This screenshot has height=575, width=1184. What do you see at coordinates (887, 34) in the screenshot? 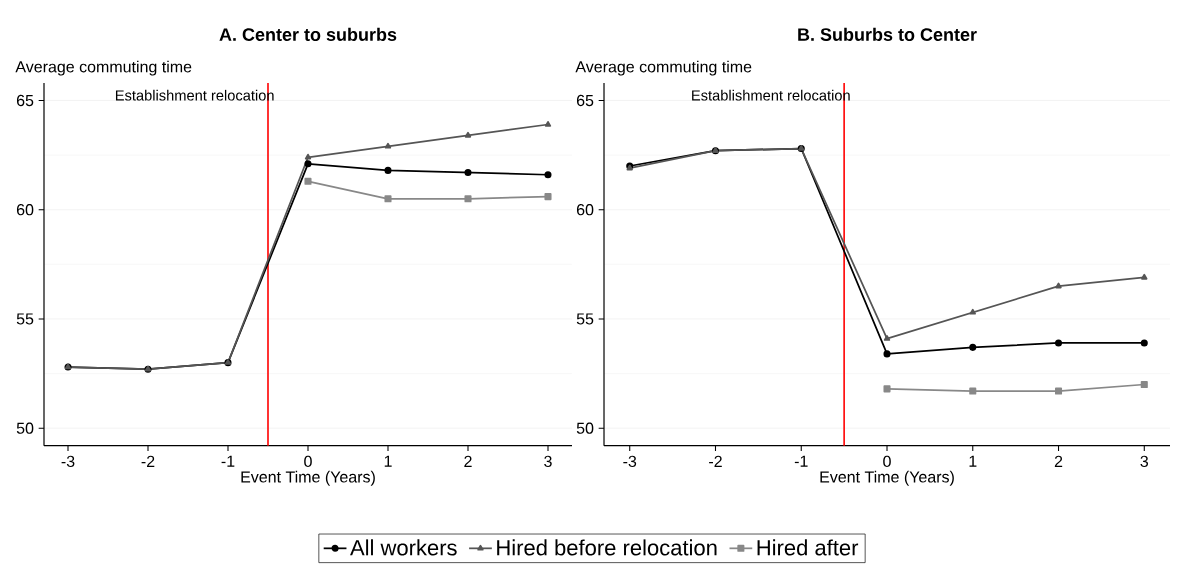
I see `chart-title: B. Suburbs to Center` at bounding box center [887, 34].